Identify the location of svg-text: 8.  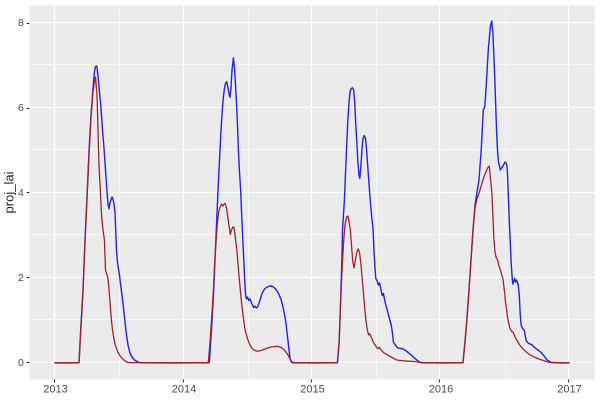
(21, 23).